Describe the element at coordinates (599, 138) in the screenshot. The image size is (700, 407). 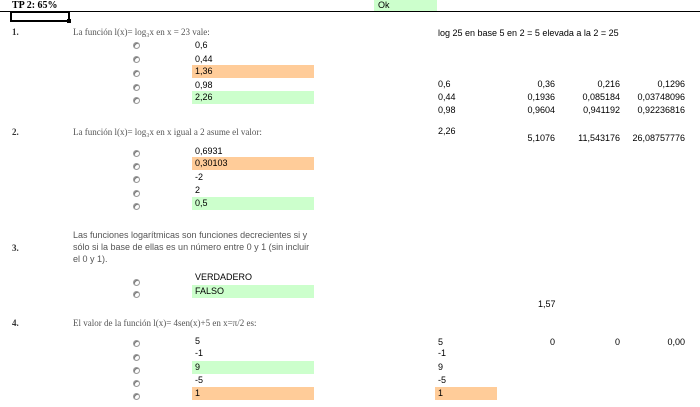
I see `table-cell: 11,543176` at that location.